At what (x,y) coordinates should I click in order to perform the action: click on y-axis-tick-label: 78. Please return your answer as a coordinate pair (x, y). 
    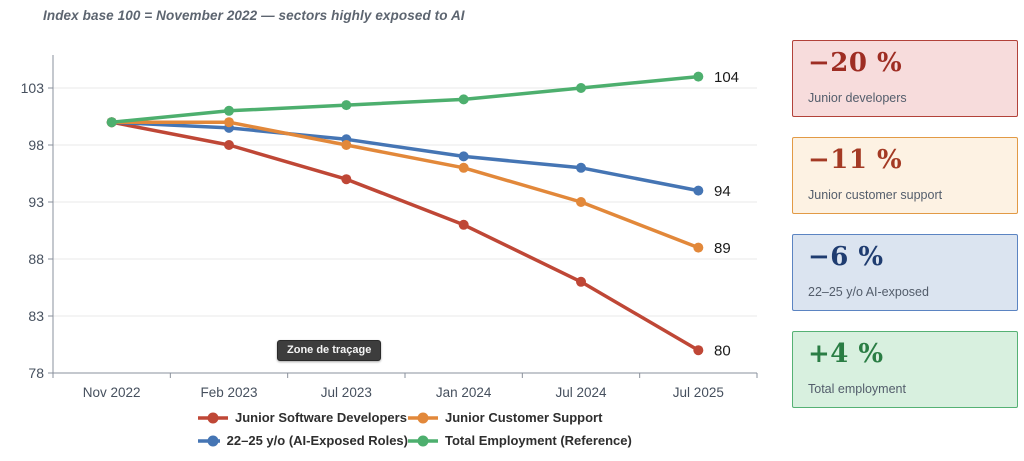
    Looking at the image, I should click on (36, 373).